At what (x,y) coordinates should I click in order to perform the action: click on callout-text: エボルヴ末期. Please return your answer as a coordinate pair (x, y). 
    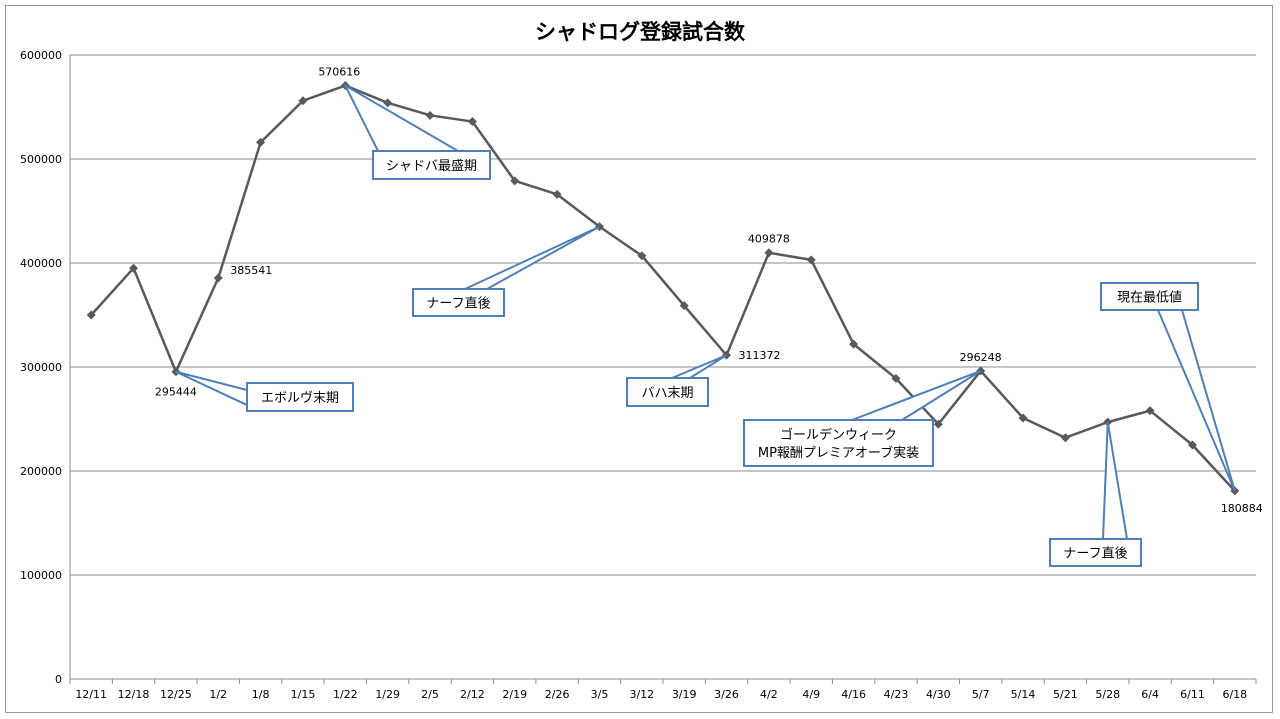
    Looking at the image, I should click on (300, 398).